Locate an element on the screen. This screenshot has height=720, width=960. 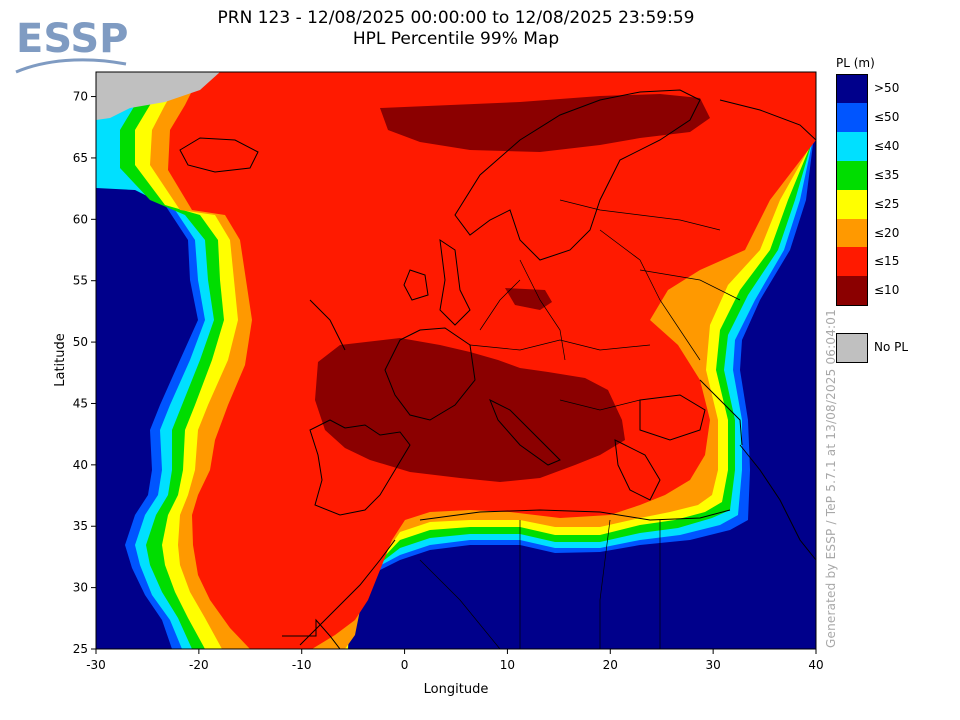
y-tick-label: 30 is located at coordinates (80, 588).